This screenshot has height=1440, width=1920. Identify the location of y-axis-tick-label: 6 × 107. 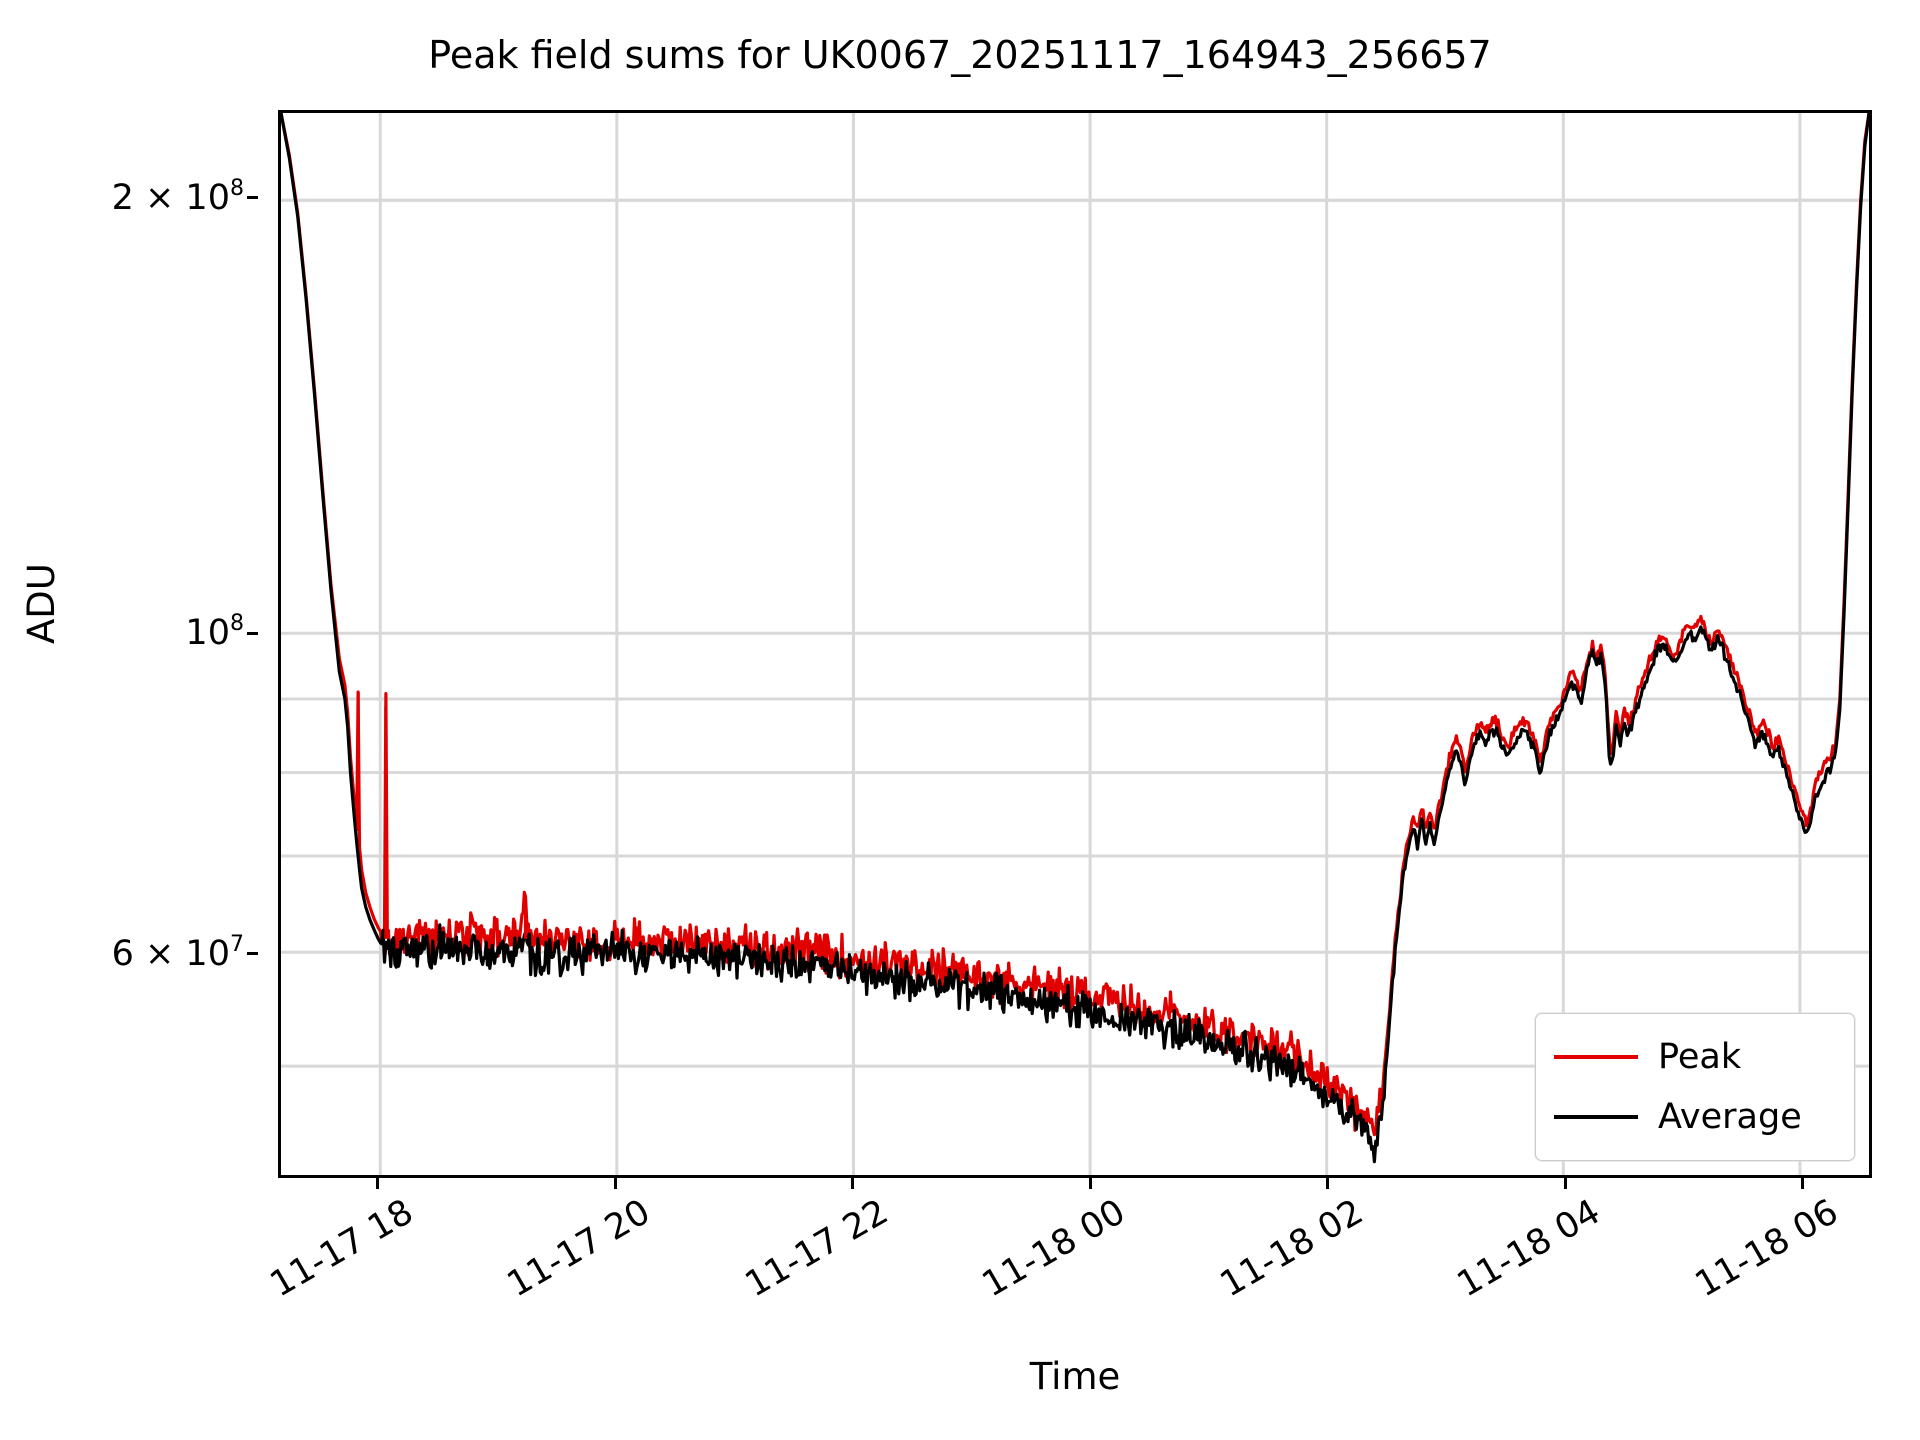
(184, 953).